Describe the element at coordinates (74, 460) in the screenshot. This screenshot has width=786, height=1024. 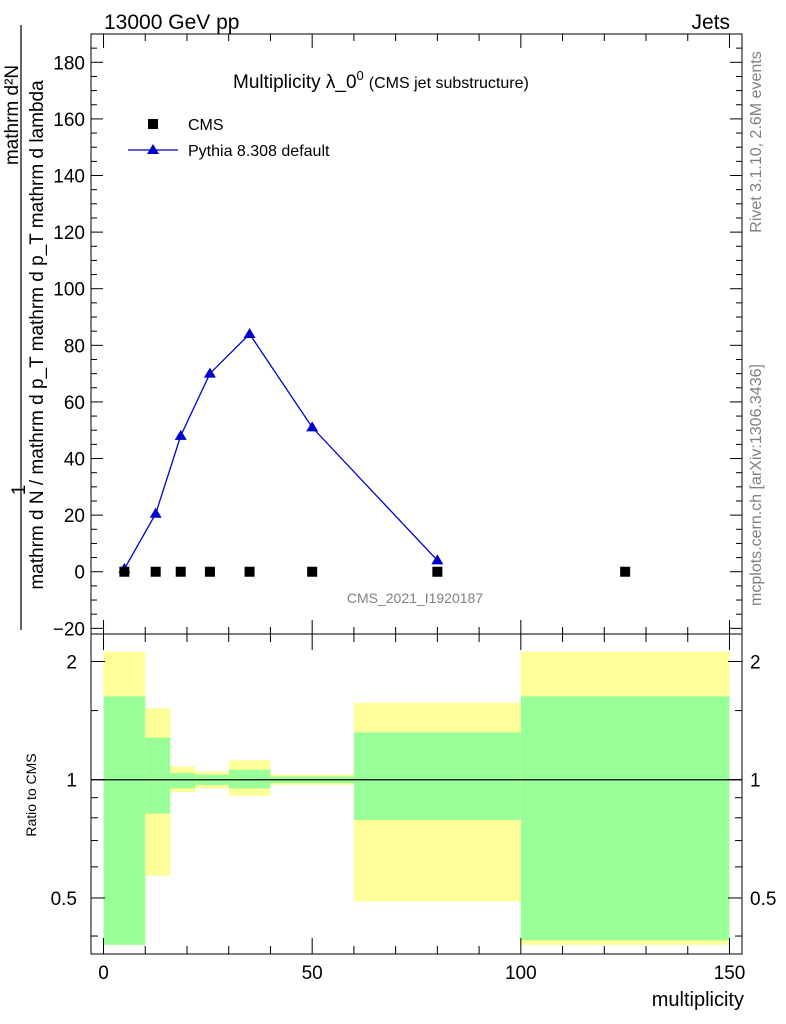
I see `main-ytick-label: 40` at that location.